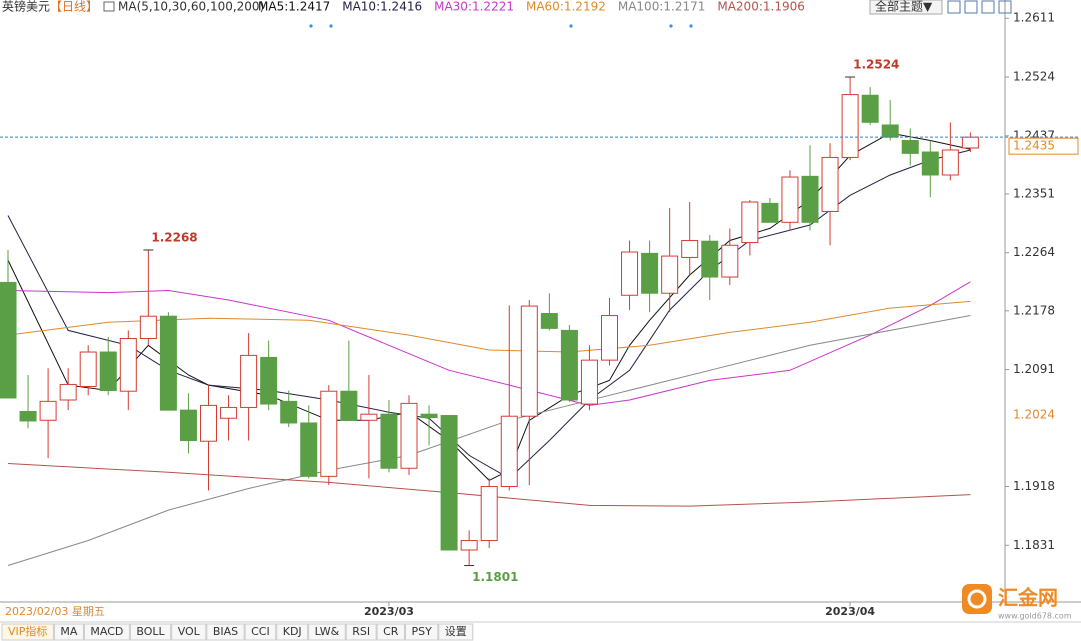 This screenshot has width=1081, height=641. Describe the element at coordinates (495, 577) in the screenshot. I see `extreme-label: 1.1801` at that location.